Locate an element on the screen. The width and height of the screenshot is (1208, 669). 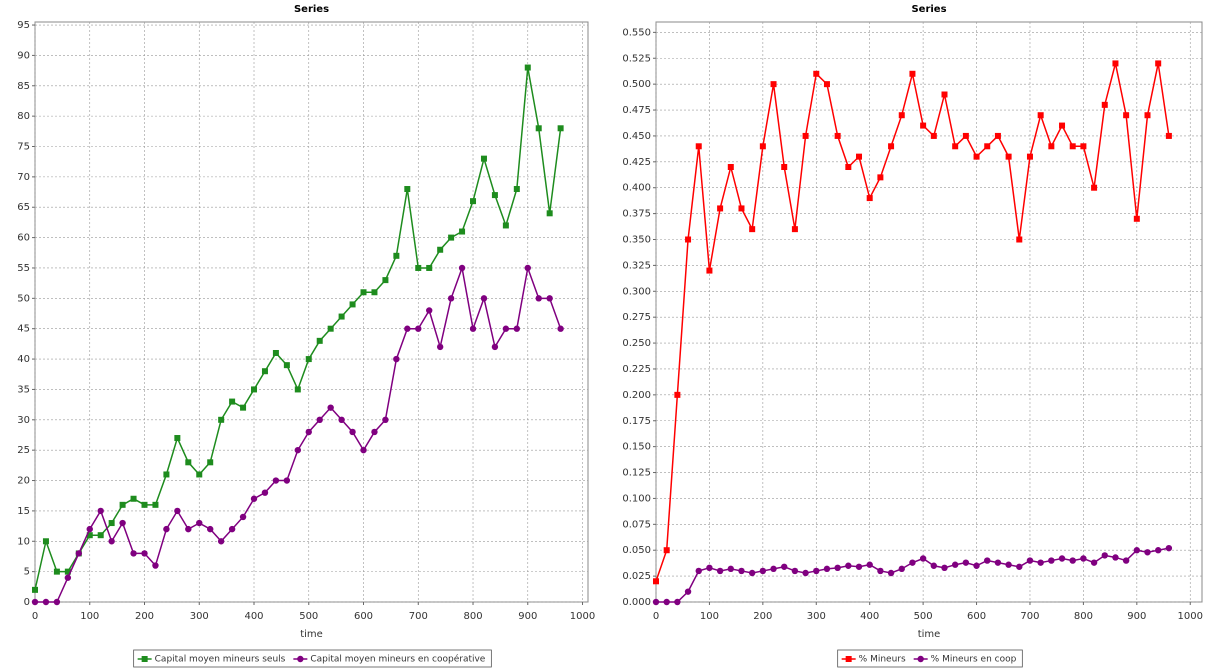
y-tick-label: 0.225 is located at coordinates (636, 369).